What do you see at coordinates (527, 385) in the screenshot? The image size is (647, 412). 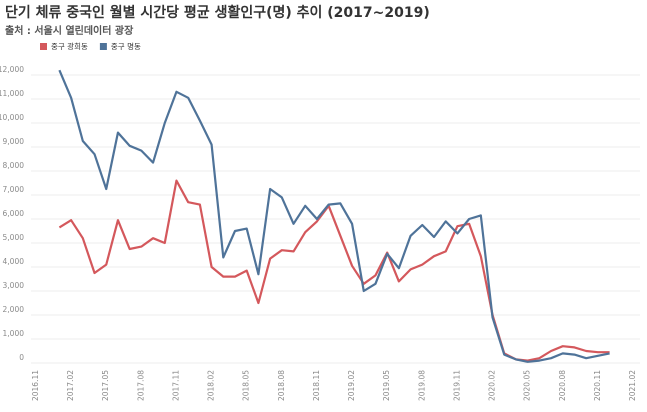 I see `x-tick-label: 2020.05` at bounding box center [527, 385].